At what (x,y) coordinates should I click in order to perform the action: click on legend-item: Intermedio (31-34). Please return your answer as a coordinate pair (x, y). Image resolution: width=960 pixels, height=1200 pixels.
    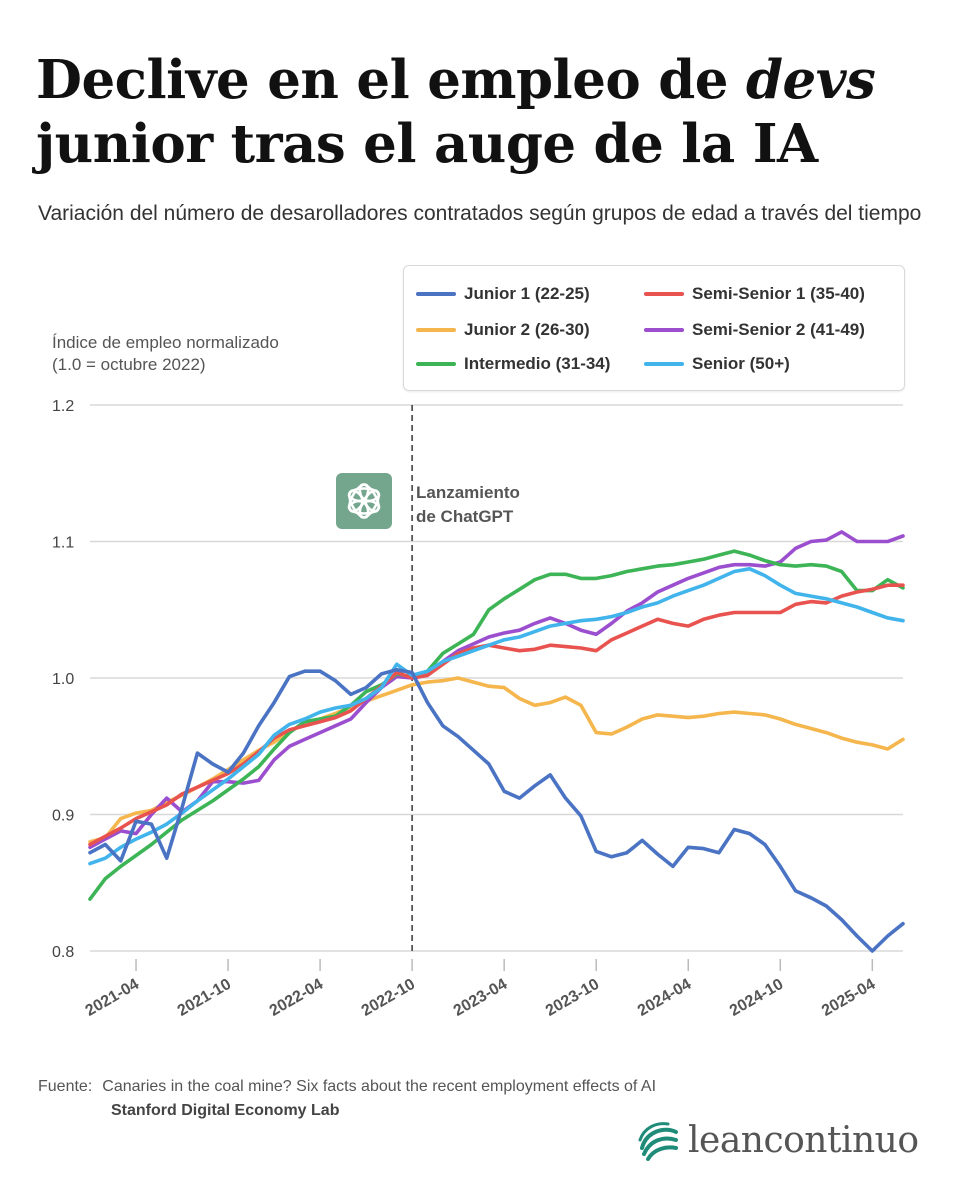
    Looking at the image, I should click on (513, 364).